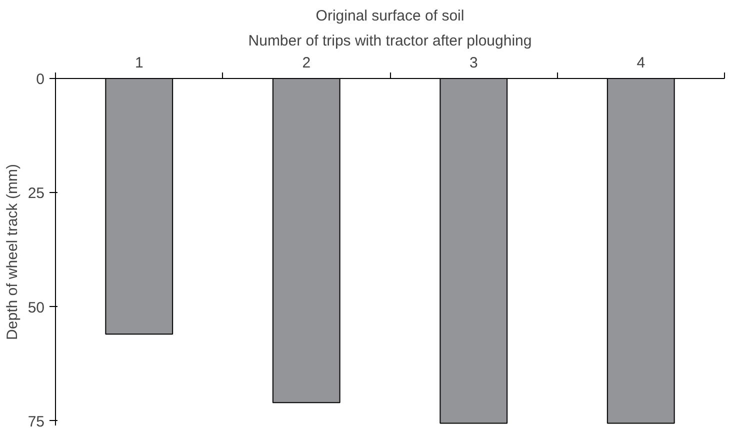 The width and height of the screenshot is (734, 429). I want to click on y-tick-label: 25, so click(36, 193).